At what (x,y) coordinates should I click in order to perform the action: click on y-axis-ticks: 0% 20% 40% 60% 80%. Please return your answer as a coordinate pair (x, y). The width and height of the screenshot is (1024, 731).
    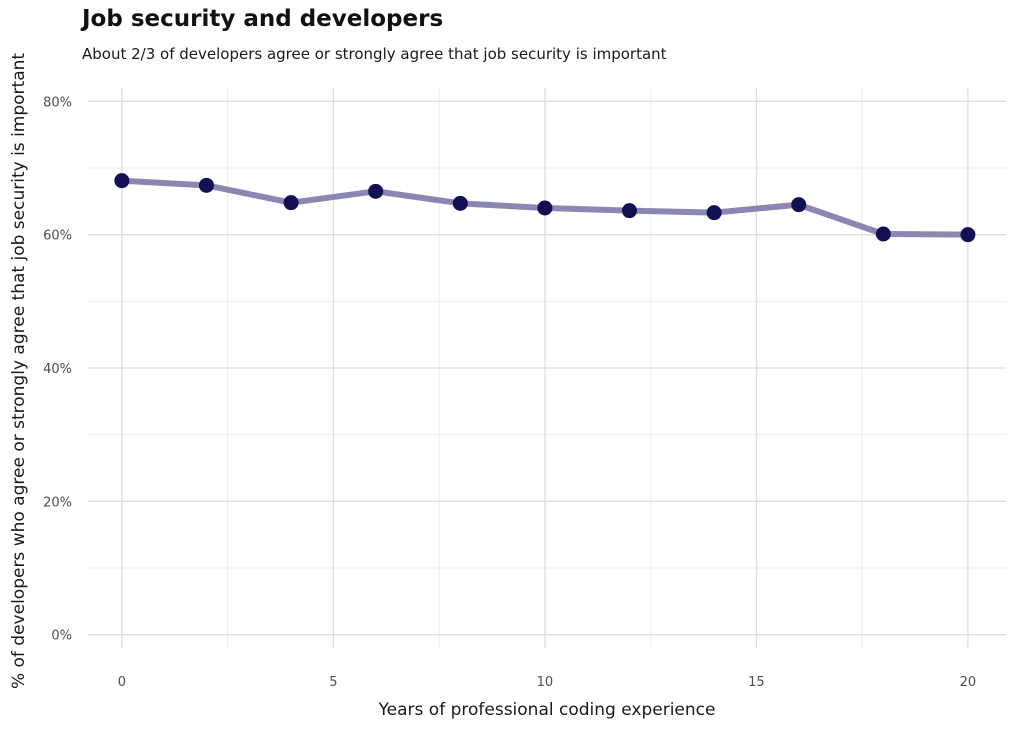
    Looking at the image, I should click on (57, 369).